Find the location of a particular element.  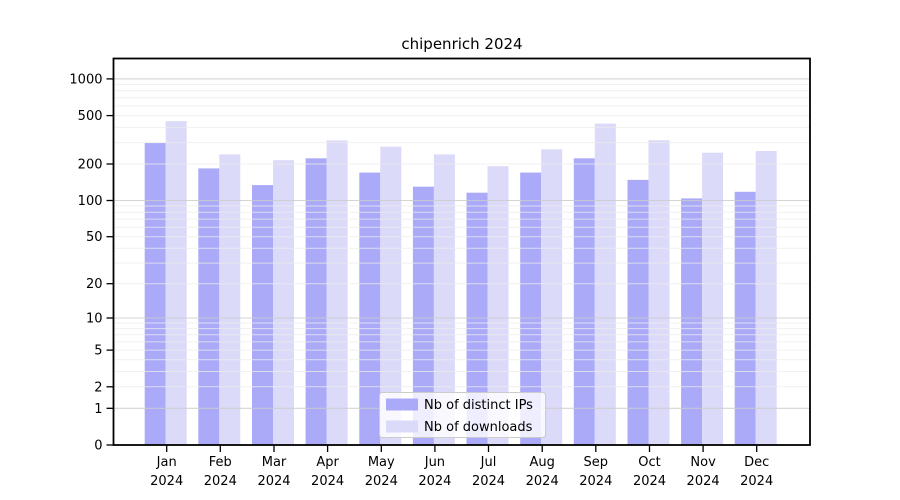

bar-downloads-sep is located at coordinates (605, 284).